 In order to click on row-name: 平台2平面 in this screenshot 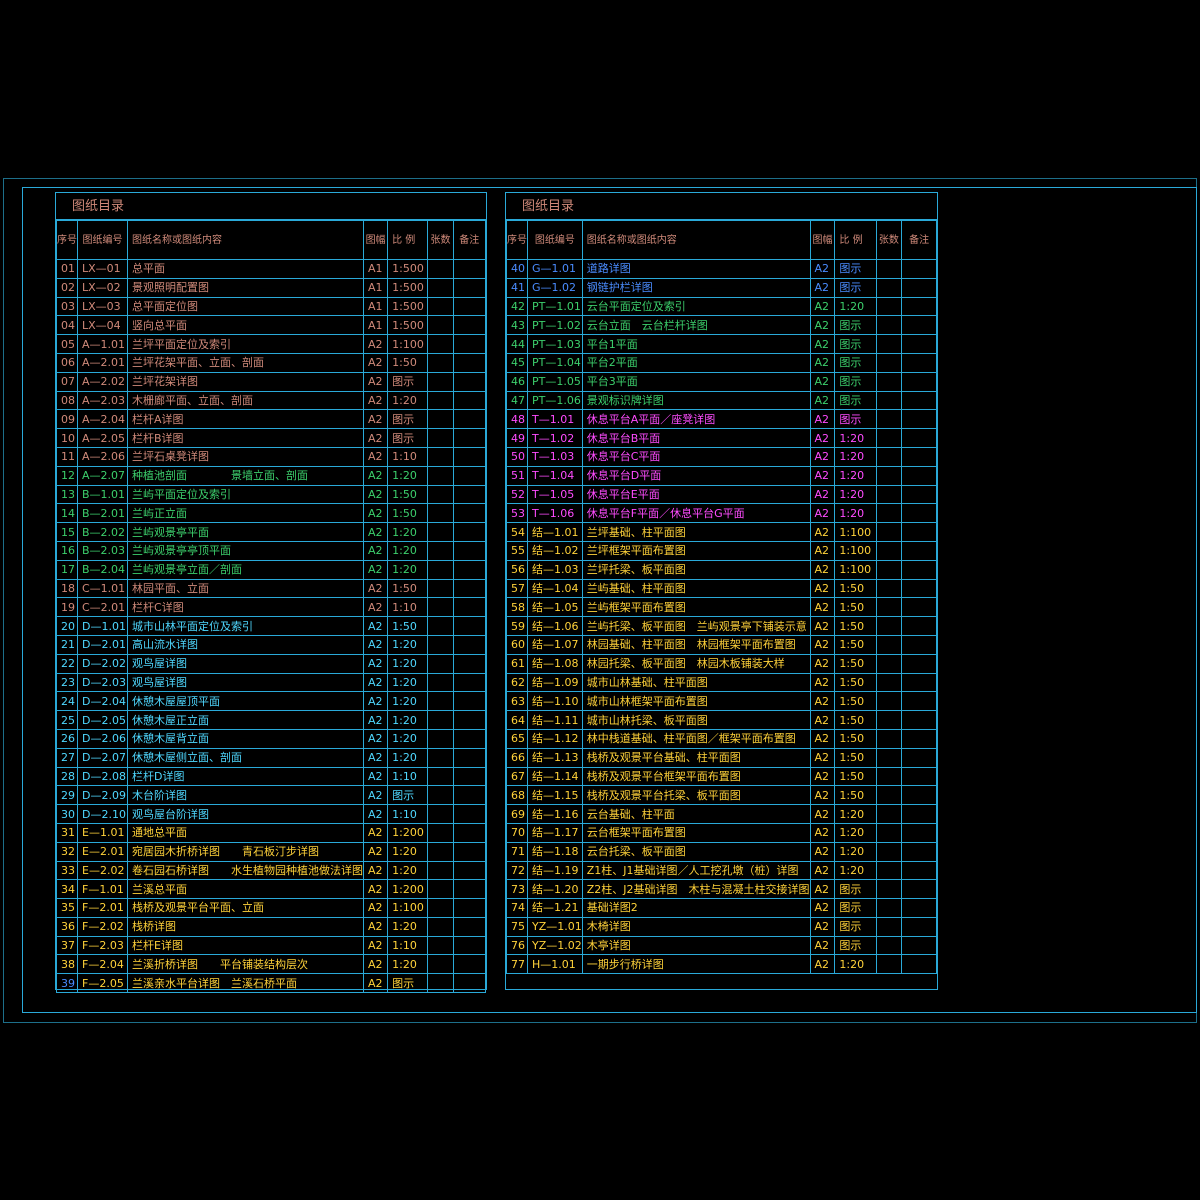, I will do `click(696, 362)`.